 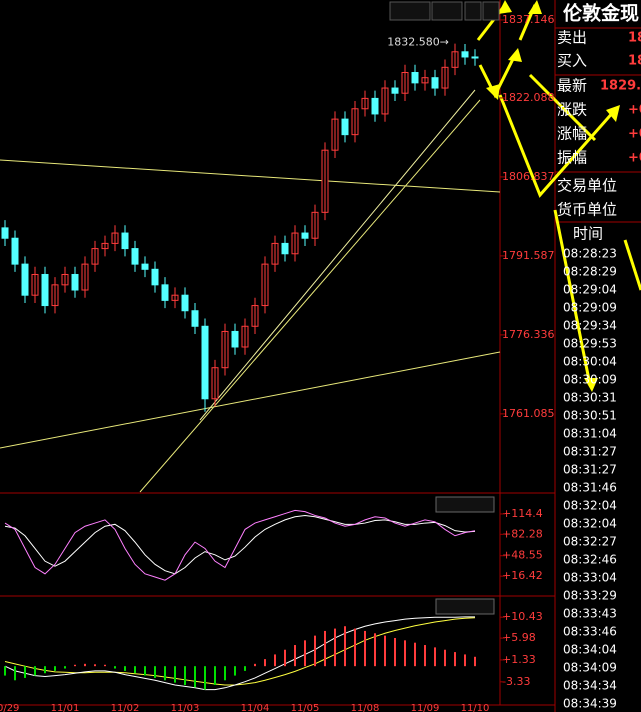 I want to click on trade-time: 08:29:53, so click(x=590, y=344).